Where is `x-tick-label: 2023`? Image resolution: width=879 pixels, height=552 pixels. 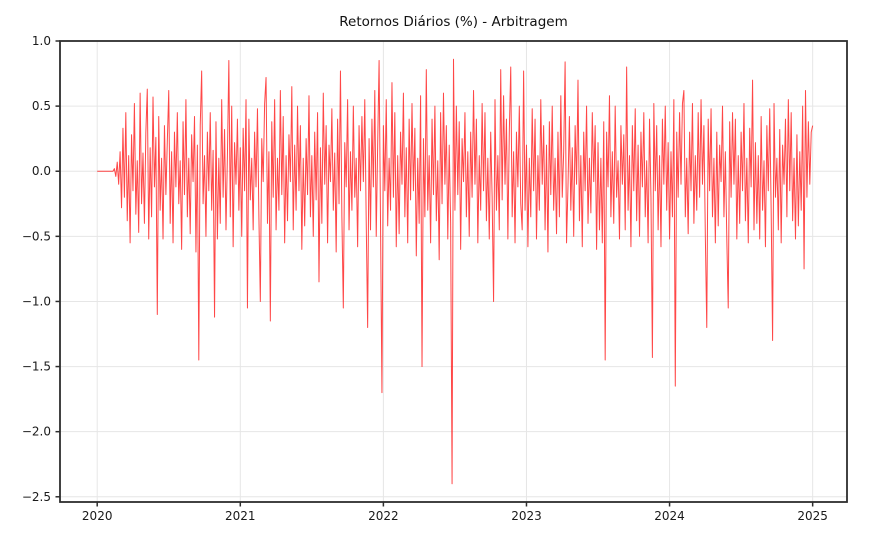
x-tick-label: 2023 is located at coordinates (526, 516).